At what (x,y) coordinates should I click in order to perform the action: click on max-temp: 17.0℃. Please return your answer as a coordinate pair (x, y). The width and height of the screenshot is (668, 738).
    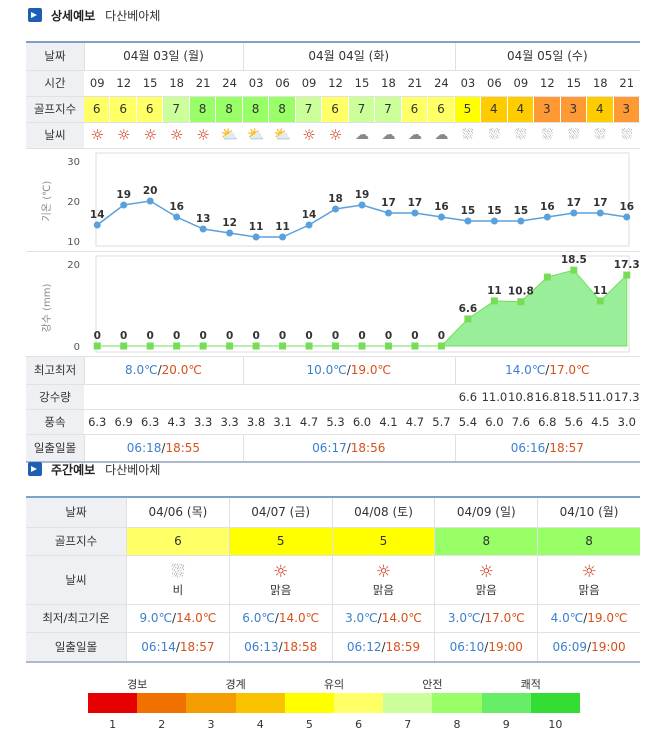
    Looking at the image, I should click on (504, 618).